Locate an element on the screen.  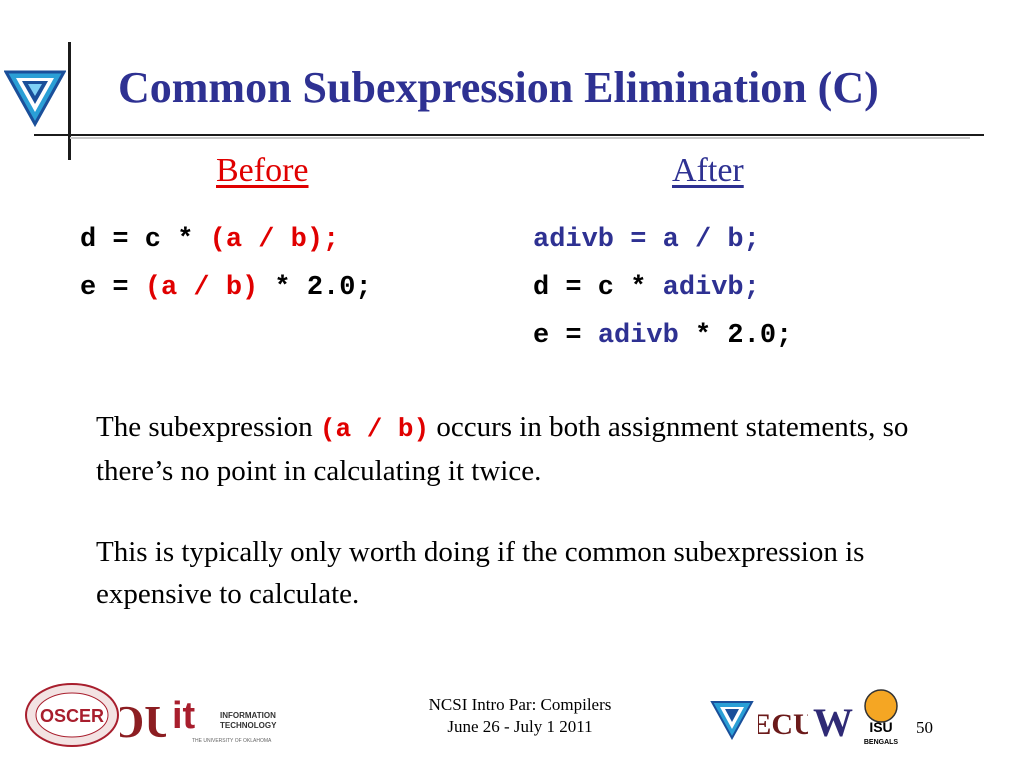
after-code-line: d = c * adivb; is located at coordinates (662, 288).